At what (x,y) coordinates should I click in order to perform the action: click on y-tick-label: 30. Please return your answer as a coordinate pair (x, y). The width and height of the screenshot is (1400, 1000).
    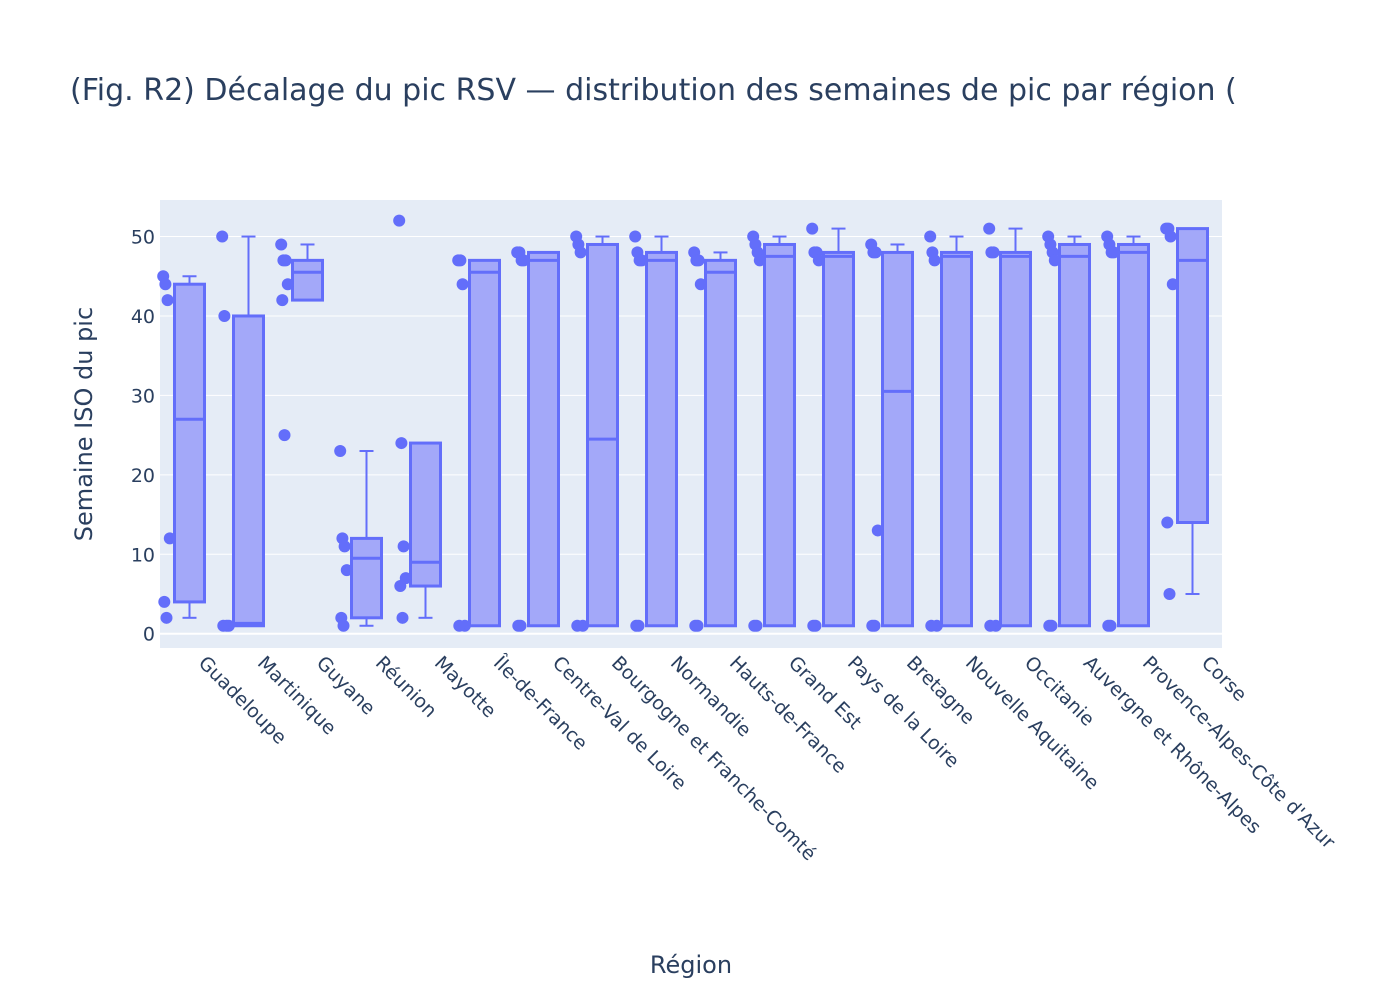
    Looking at the image, I should click on (143, 396).